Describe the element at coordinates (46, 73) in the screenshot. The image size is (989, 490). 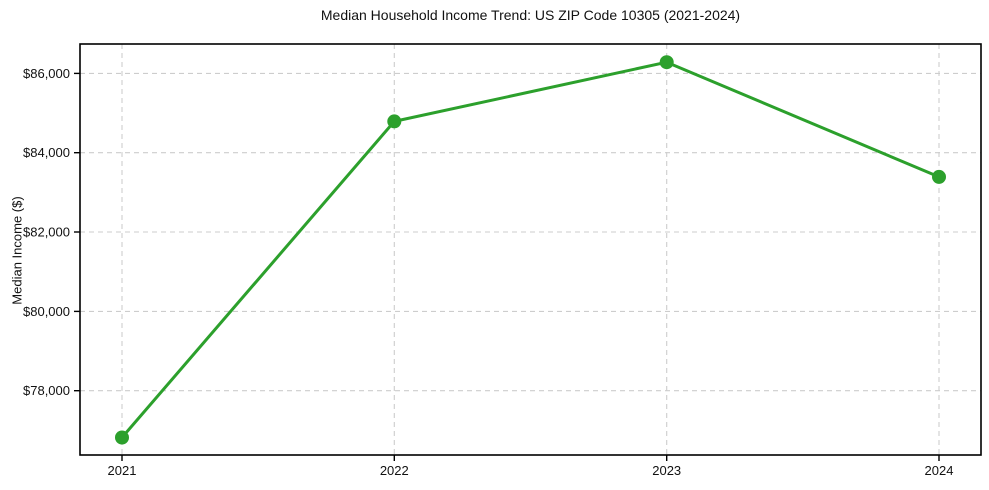
I see `y-tick-label: $86,000` at that location.